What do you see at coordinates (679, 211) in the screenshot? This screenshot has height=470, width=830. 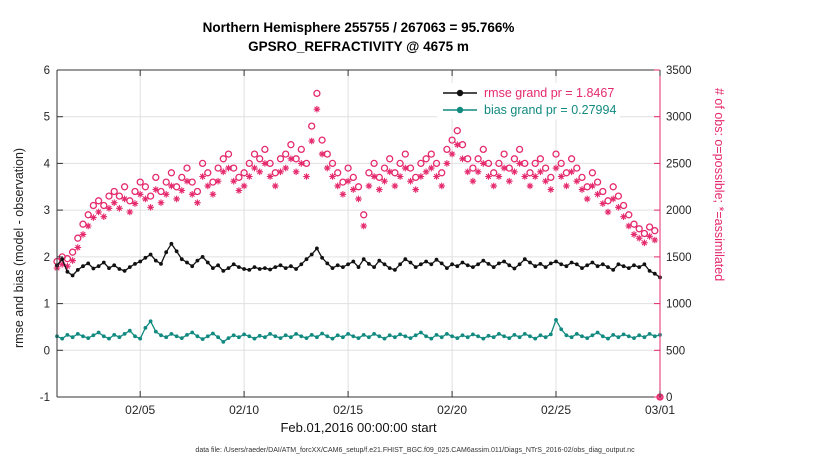 I see `y-right-tick-label: 2000` at bounding box center [679, 211].